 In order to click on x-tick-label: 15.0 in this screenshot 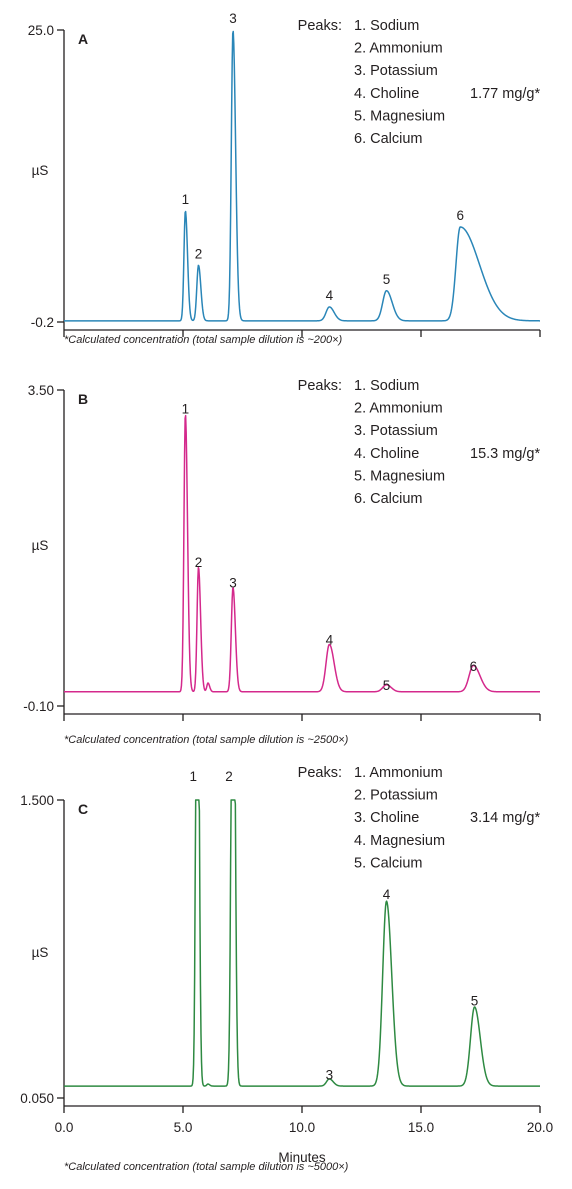, I will do `click(421, 1127)`.